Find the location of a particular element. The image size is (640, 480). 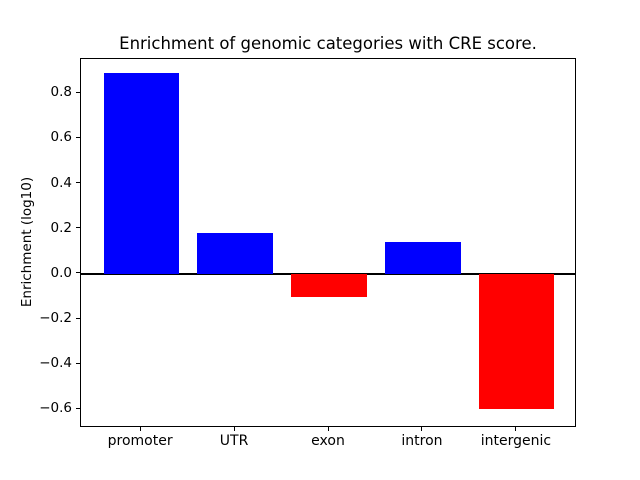

bar-promoter is located at coordinates (141, 173).